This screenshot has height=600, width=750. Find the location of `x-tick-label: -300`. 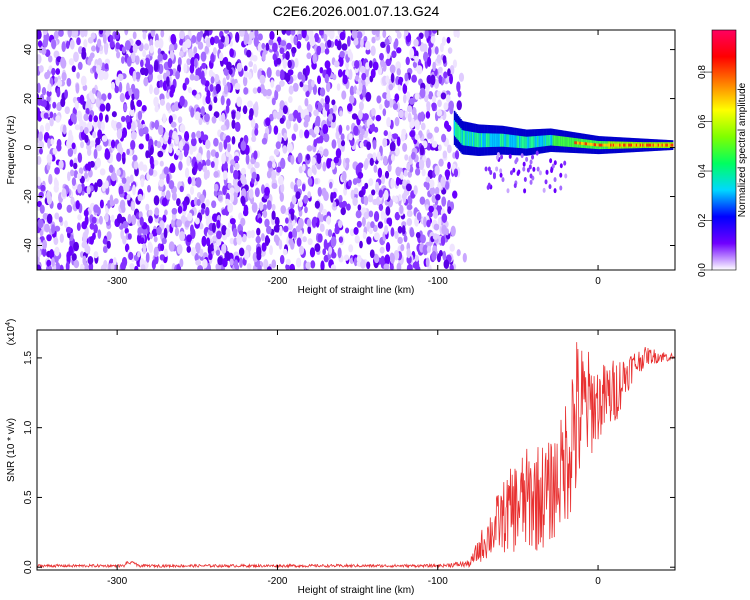

x-tick-label: -300 is located at coordinates (117, 581).